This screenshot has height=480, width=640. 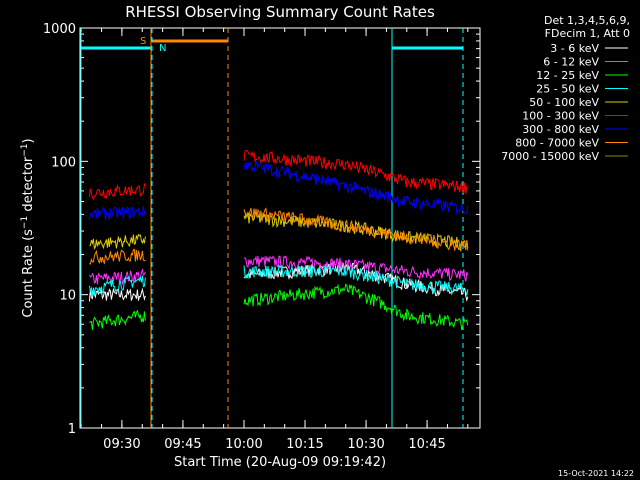 What do you see at coordinates (28, 140) in the screenshot?
I see `ylabel-end: )` at bounding box center [28, 140].